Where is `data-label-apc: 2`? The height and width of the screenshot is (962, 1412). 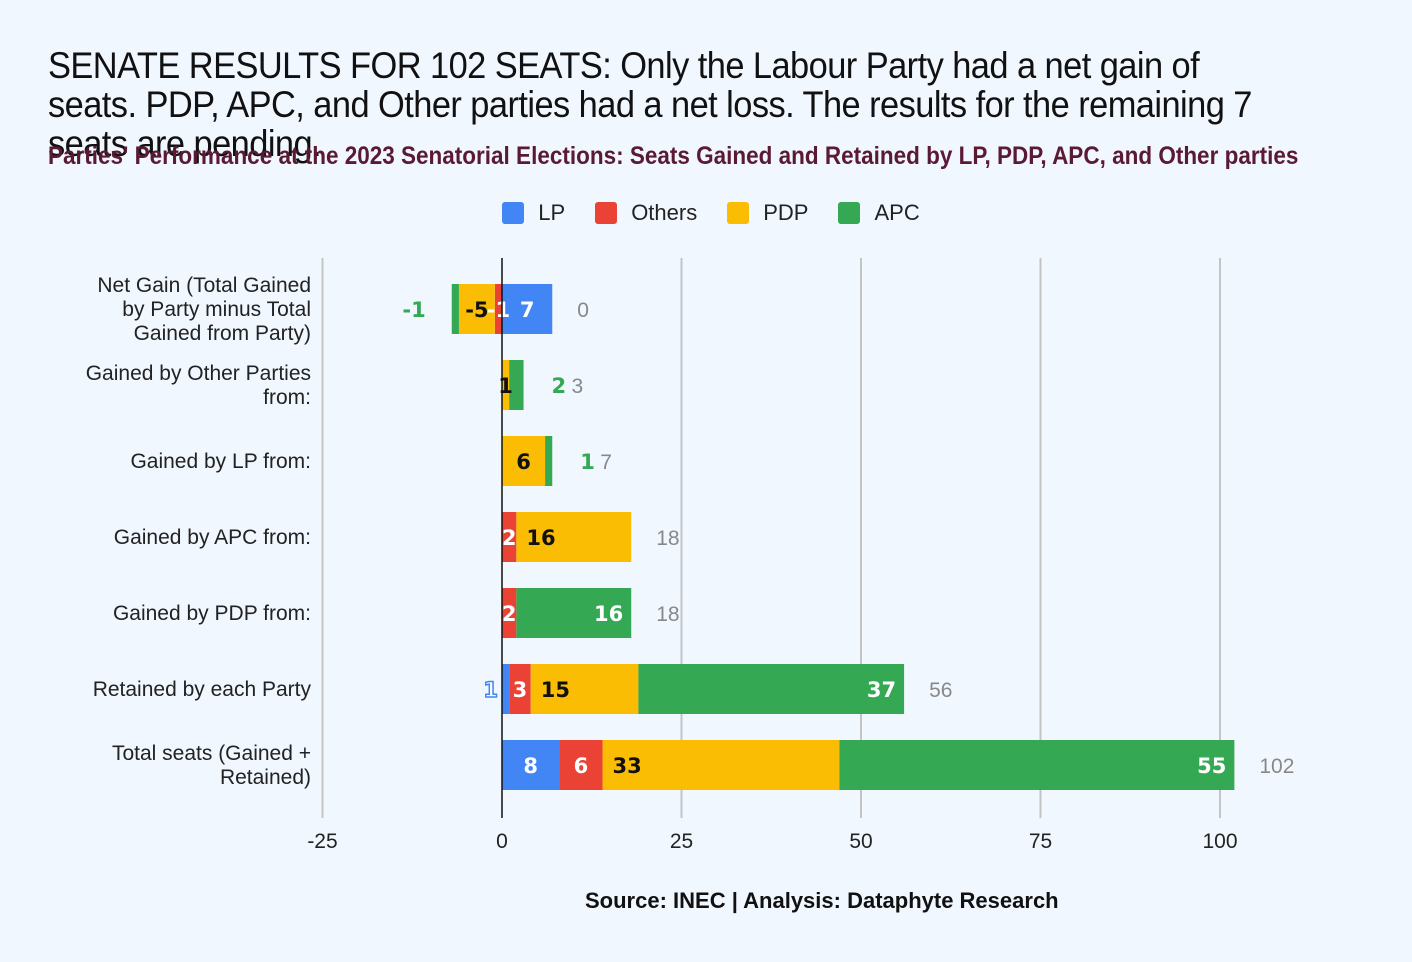 data-label-apc: 2 is located at coordinates (559, 386).